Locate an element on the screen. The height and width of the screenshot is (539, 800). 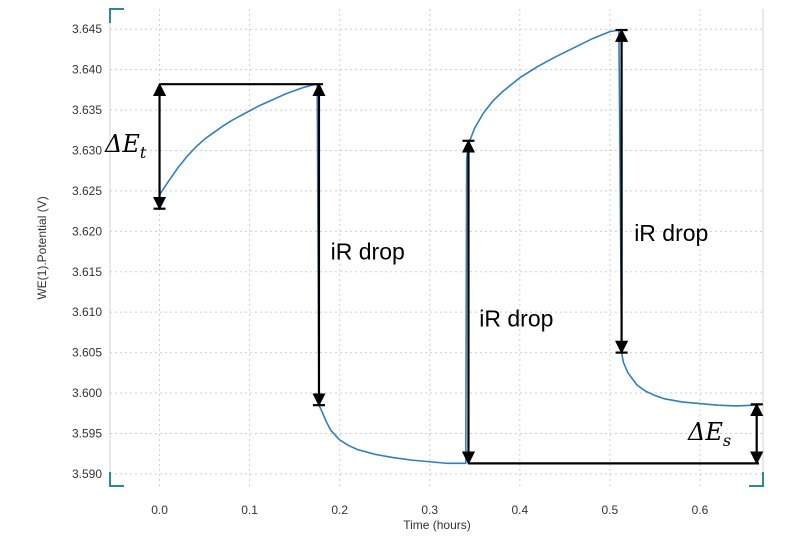
y-tick-label: 3.605 is located at coordinates (87, 353).